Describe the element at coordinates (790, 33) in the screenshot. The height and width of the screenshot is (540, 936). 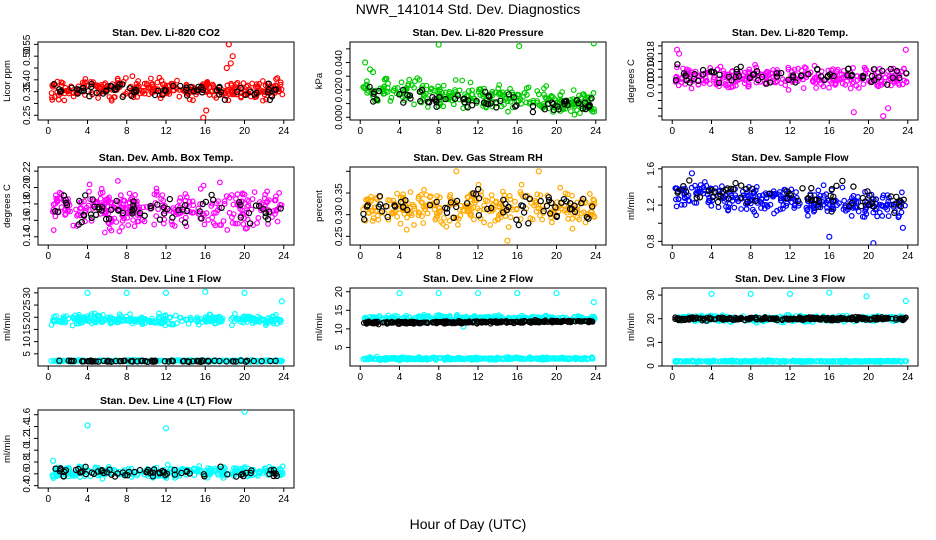
I see `panel-title: Stan. Dev. Li-820 Temp.` at that location.